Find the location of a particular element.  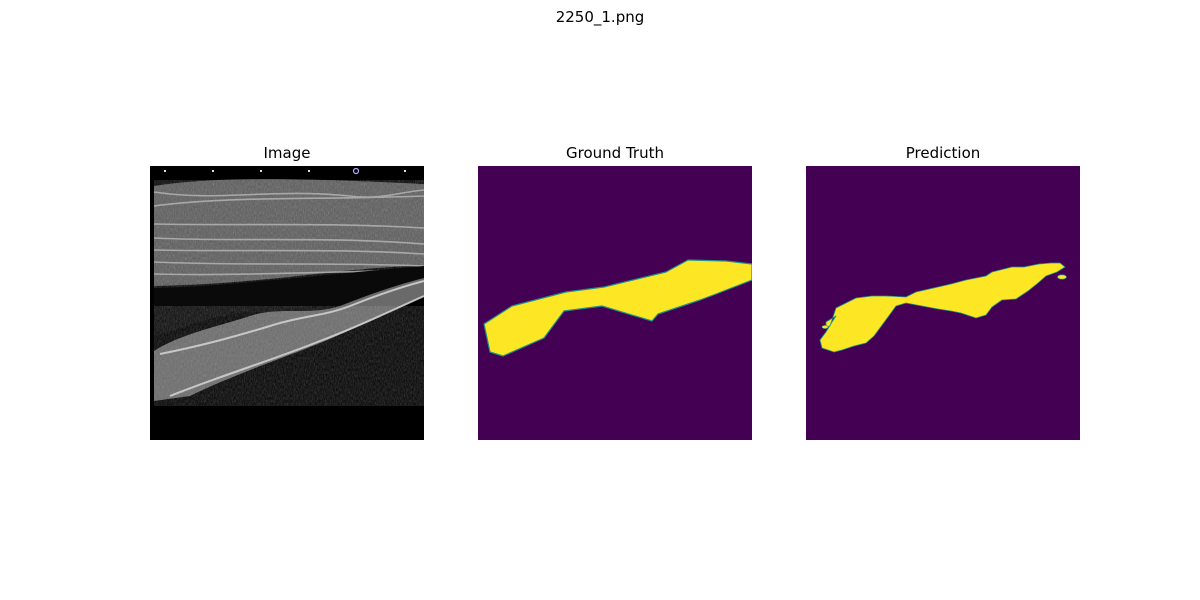

ground-truth-mask is located at coordinates (615, 303).